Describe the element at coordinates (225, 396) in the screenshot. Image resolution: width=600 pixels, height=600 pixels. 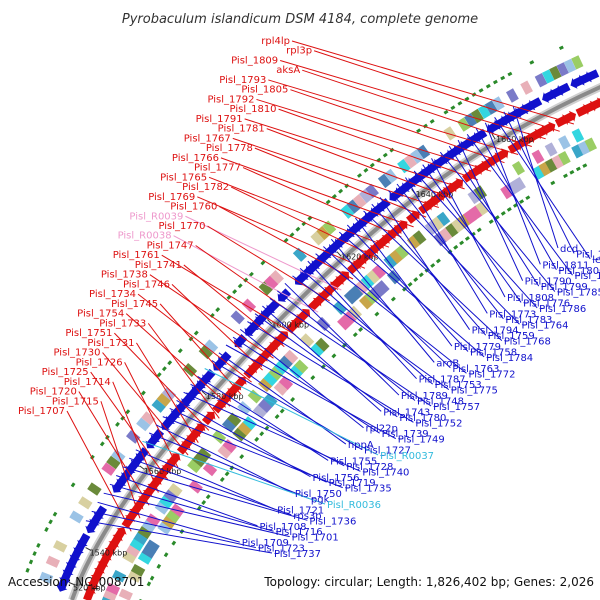
I see `kbp-label: 1580 kbp` at that location.